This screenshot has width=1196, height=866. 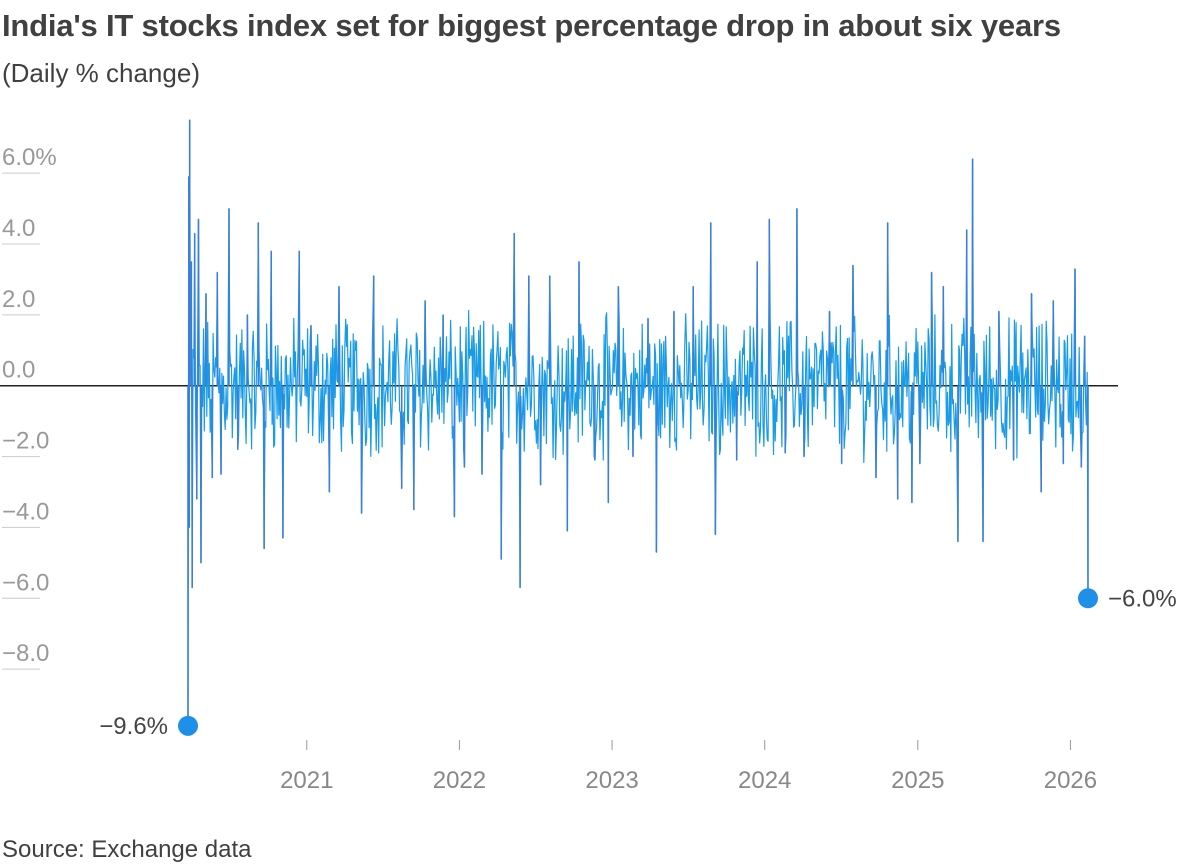 I want to click on y-tick-label: 0.0, so click(x=18, y=370).